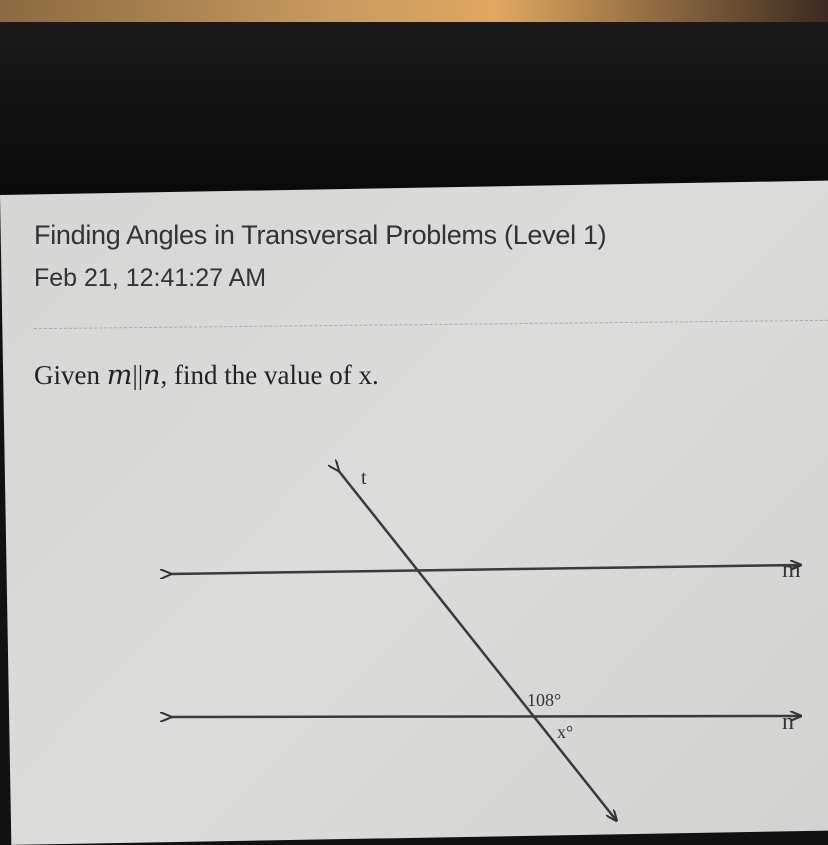 Image resolution: width=828 pixels, height=845 pixels. I want to click on parallel-symbol: ||, so click(138, 375).